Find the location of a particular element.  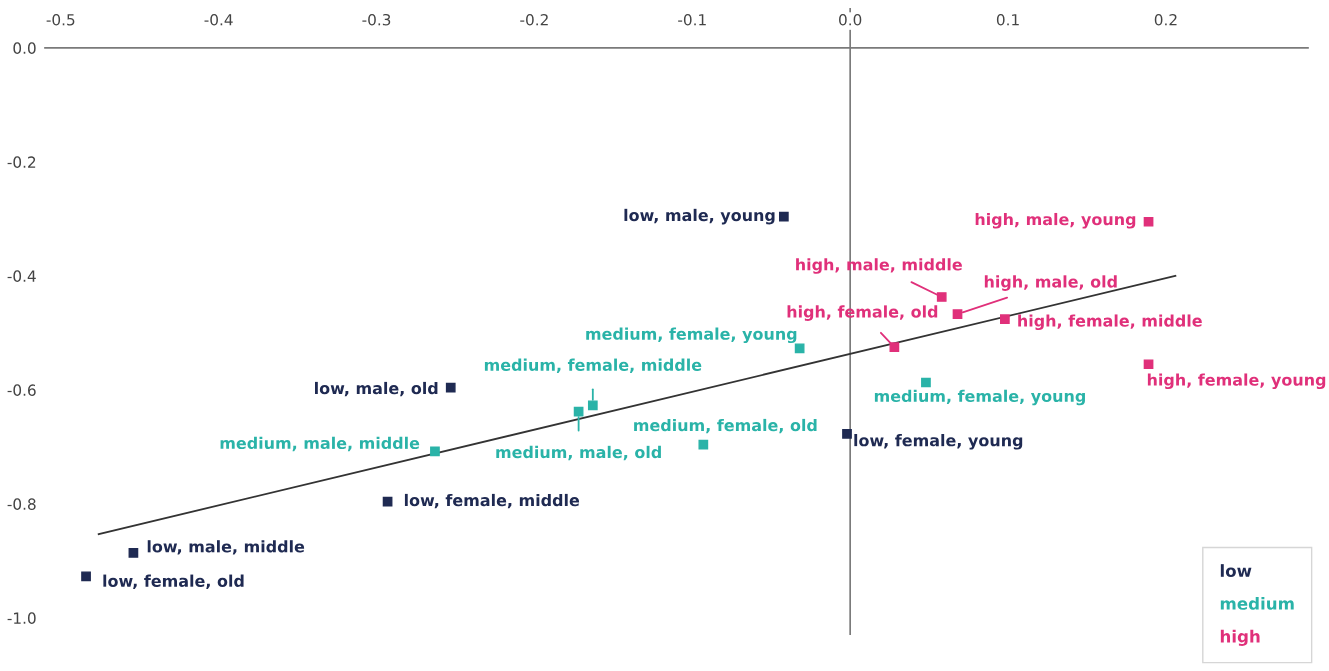

x-tick-label: 0.2 is located at coordinates (1165, 19).